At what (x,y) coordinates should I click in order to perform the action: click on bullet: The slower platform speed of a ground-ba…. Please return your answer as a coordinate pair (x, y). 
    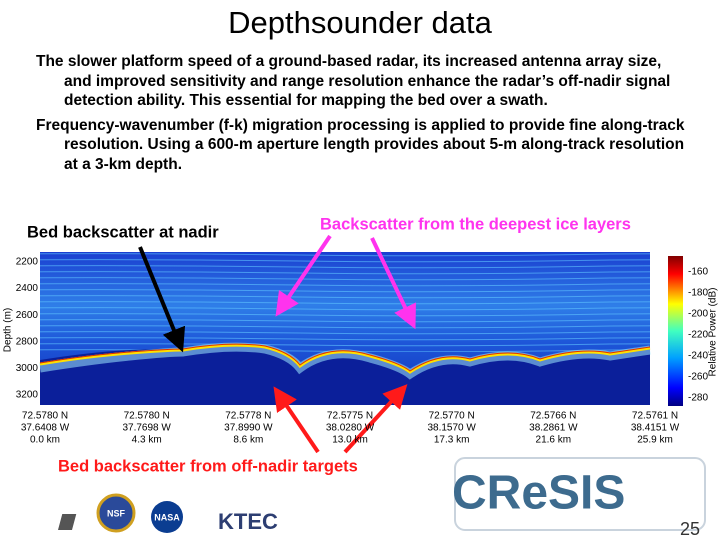
    Looking at the image, I should click on (353, 81).